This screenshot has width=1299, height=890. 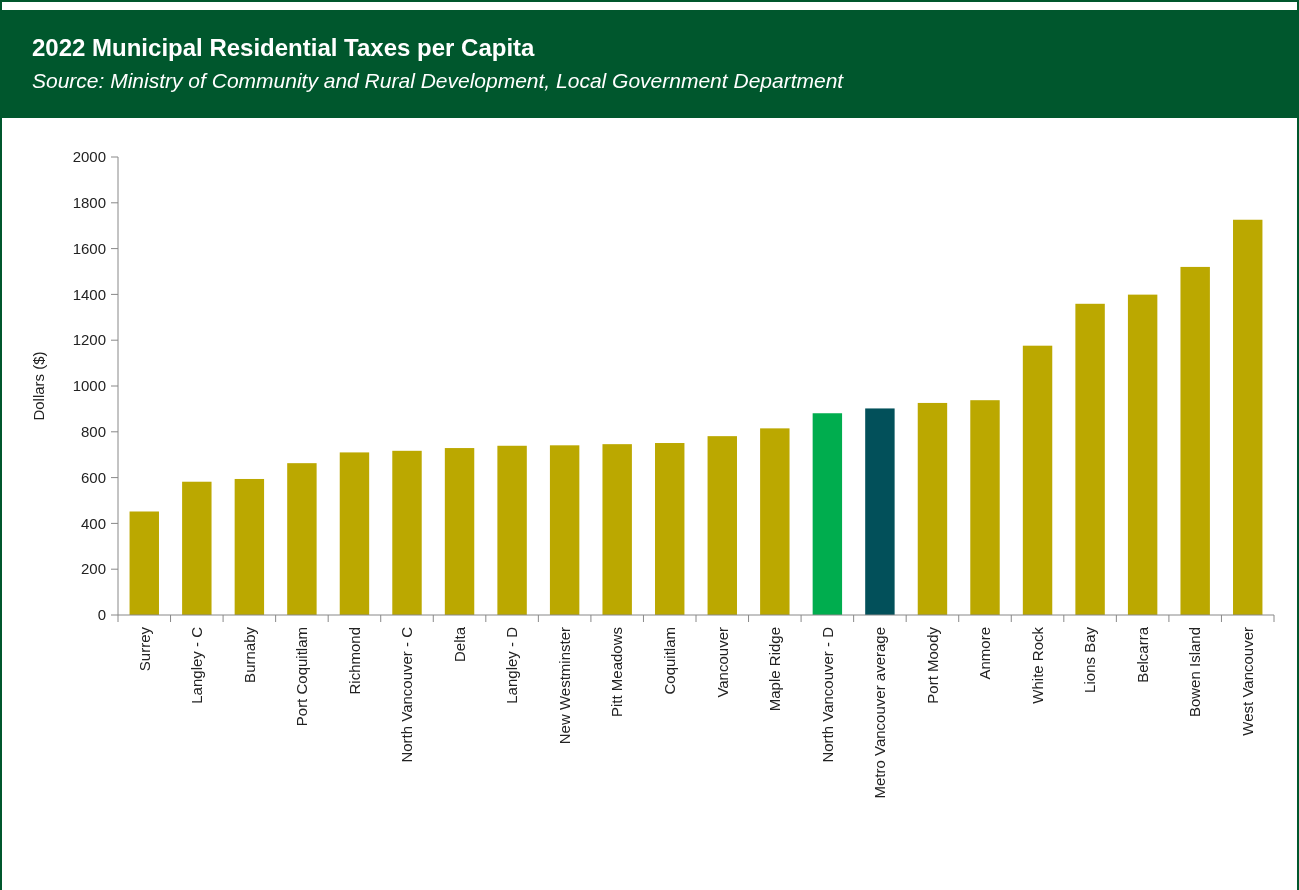 I want to click on x-tick-label: Belcarra, so click(x=1142, y=654).